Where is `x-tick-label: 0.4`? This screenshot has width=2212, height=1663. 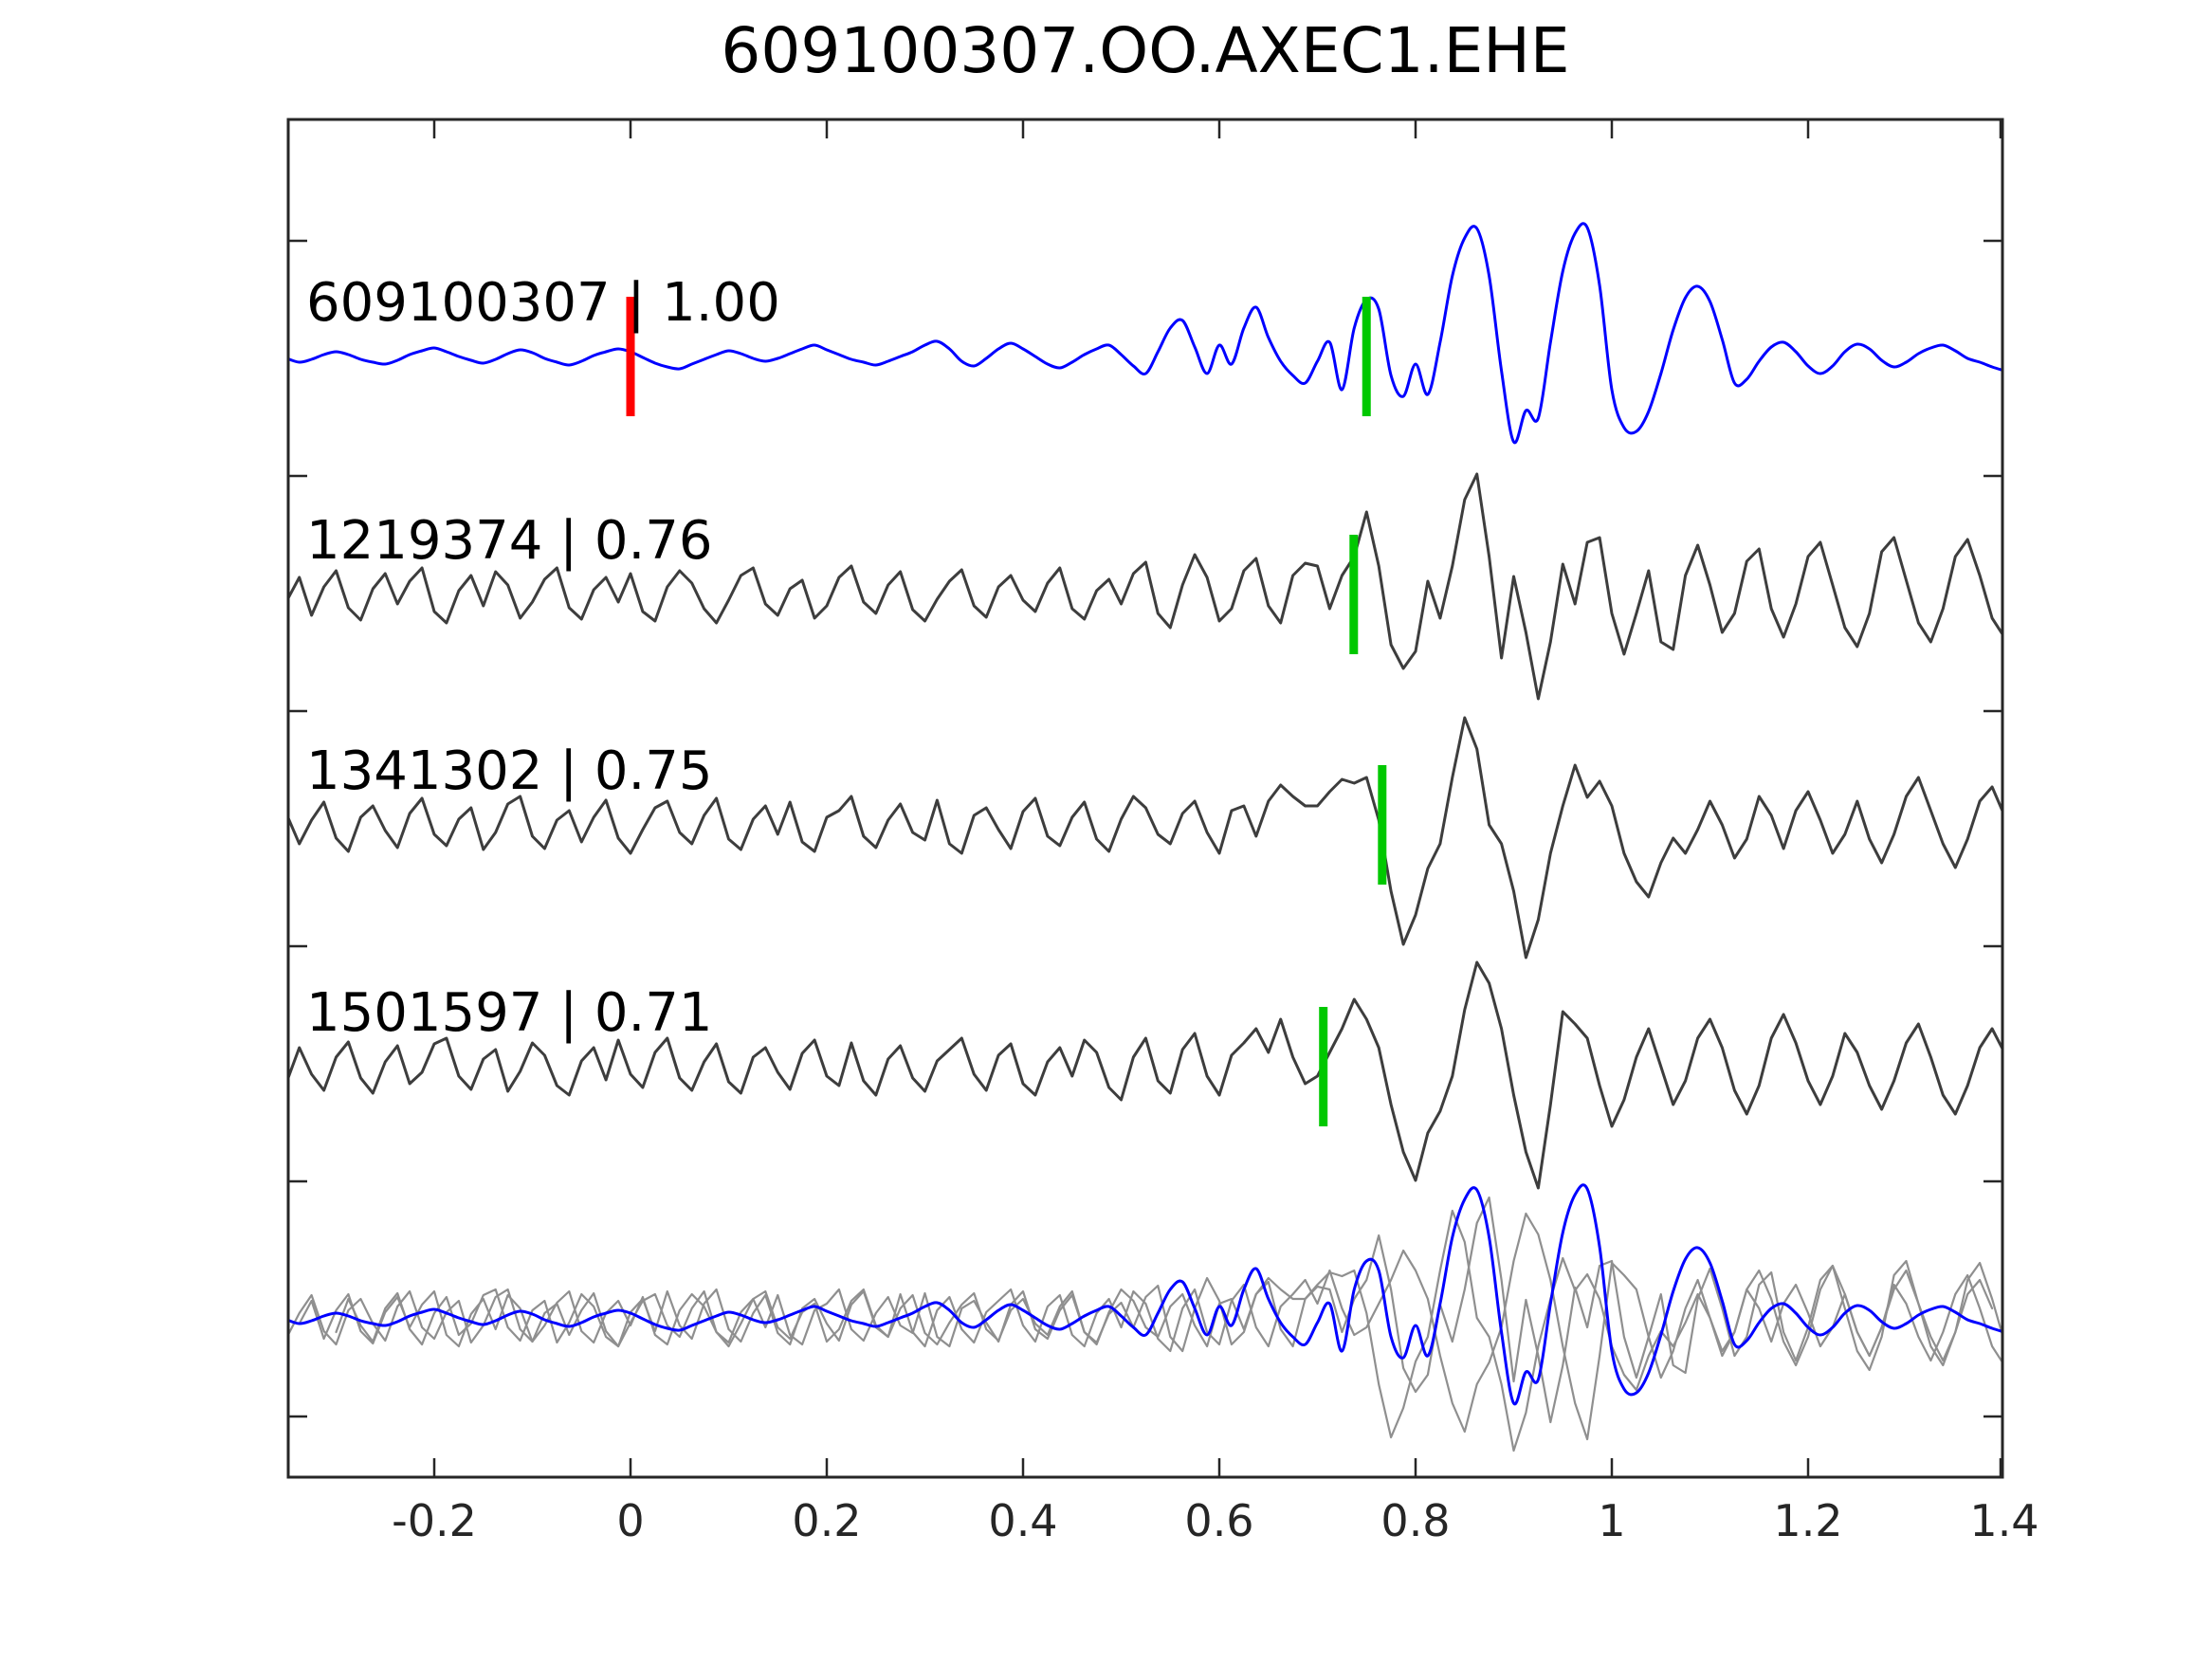 x-tick-label: 0.4 is located at coordinates (1022, 1520).